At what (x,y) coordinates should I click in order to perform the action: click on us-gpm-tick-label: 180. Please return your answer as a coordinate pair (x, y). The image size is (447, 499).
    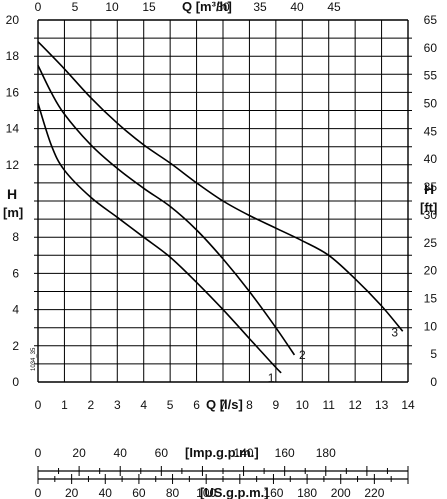
    Looking at the image, I should click on (307, 492).